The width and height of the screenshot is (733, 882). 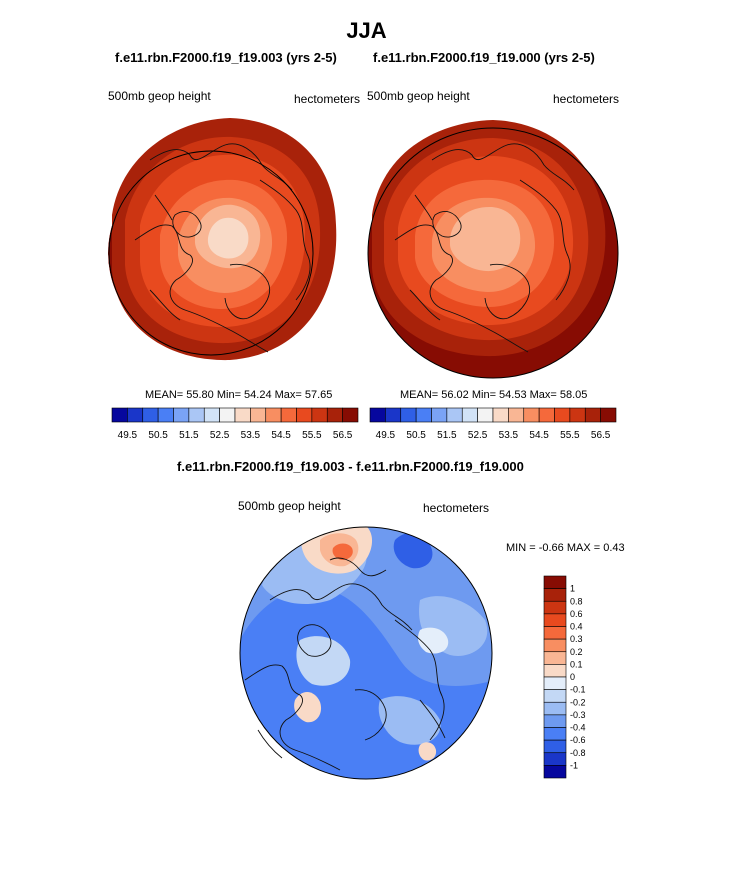 I want to click on panel1-units-label: hectometers, so click(x=327, y=99).